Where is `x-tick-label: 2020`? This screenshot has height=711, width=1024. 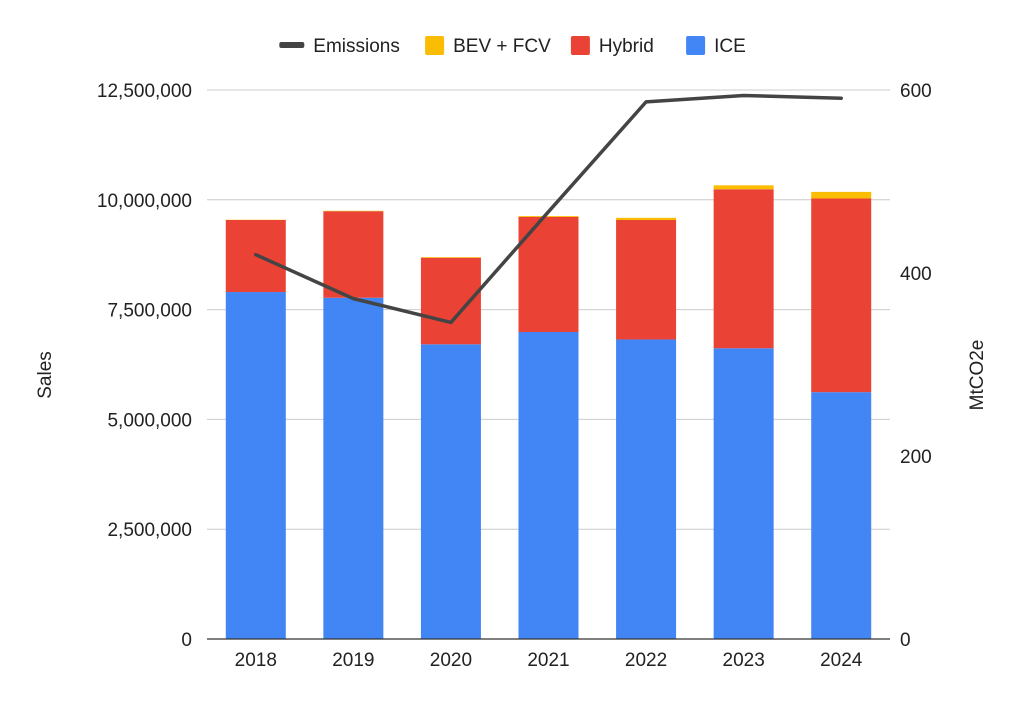
x-tick-label: 2020 is located at coordinates (451, 660).